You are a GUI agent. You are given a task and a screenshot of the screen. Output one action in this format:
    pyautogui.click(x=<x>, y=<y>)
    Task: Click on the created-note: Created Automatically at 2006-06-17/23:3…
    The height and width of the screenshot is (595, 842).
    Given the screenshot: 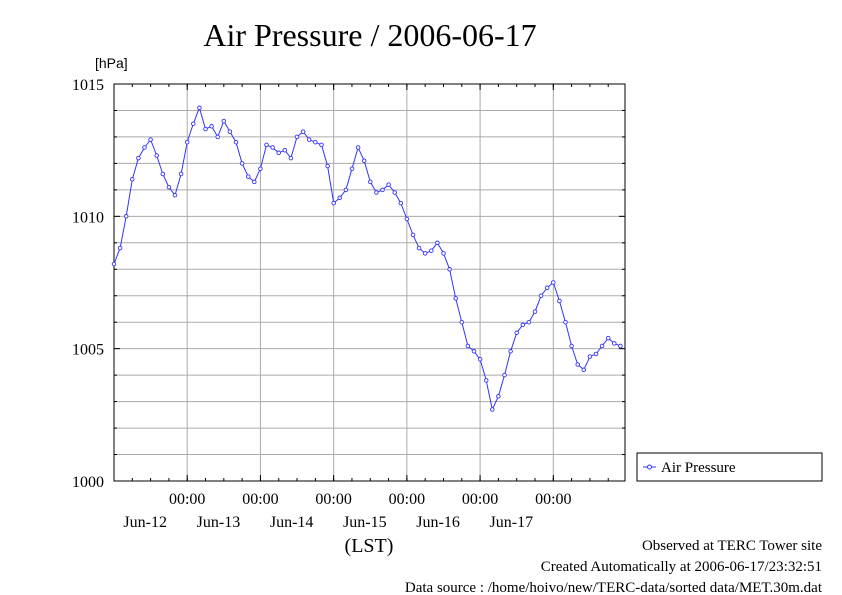 What is the action you would take?
    pyautogui.click(x=681, y=567)
    